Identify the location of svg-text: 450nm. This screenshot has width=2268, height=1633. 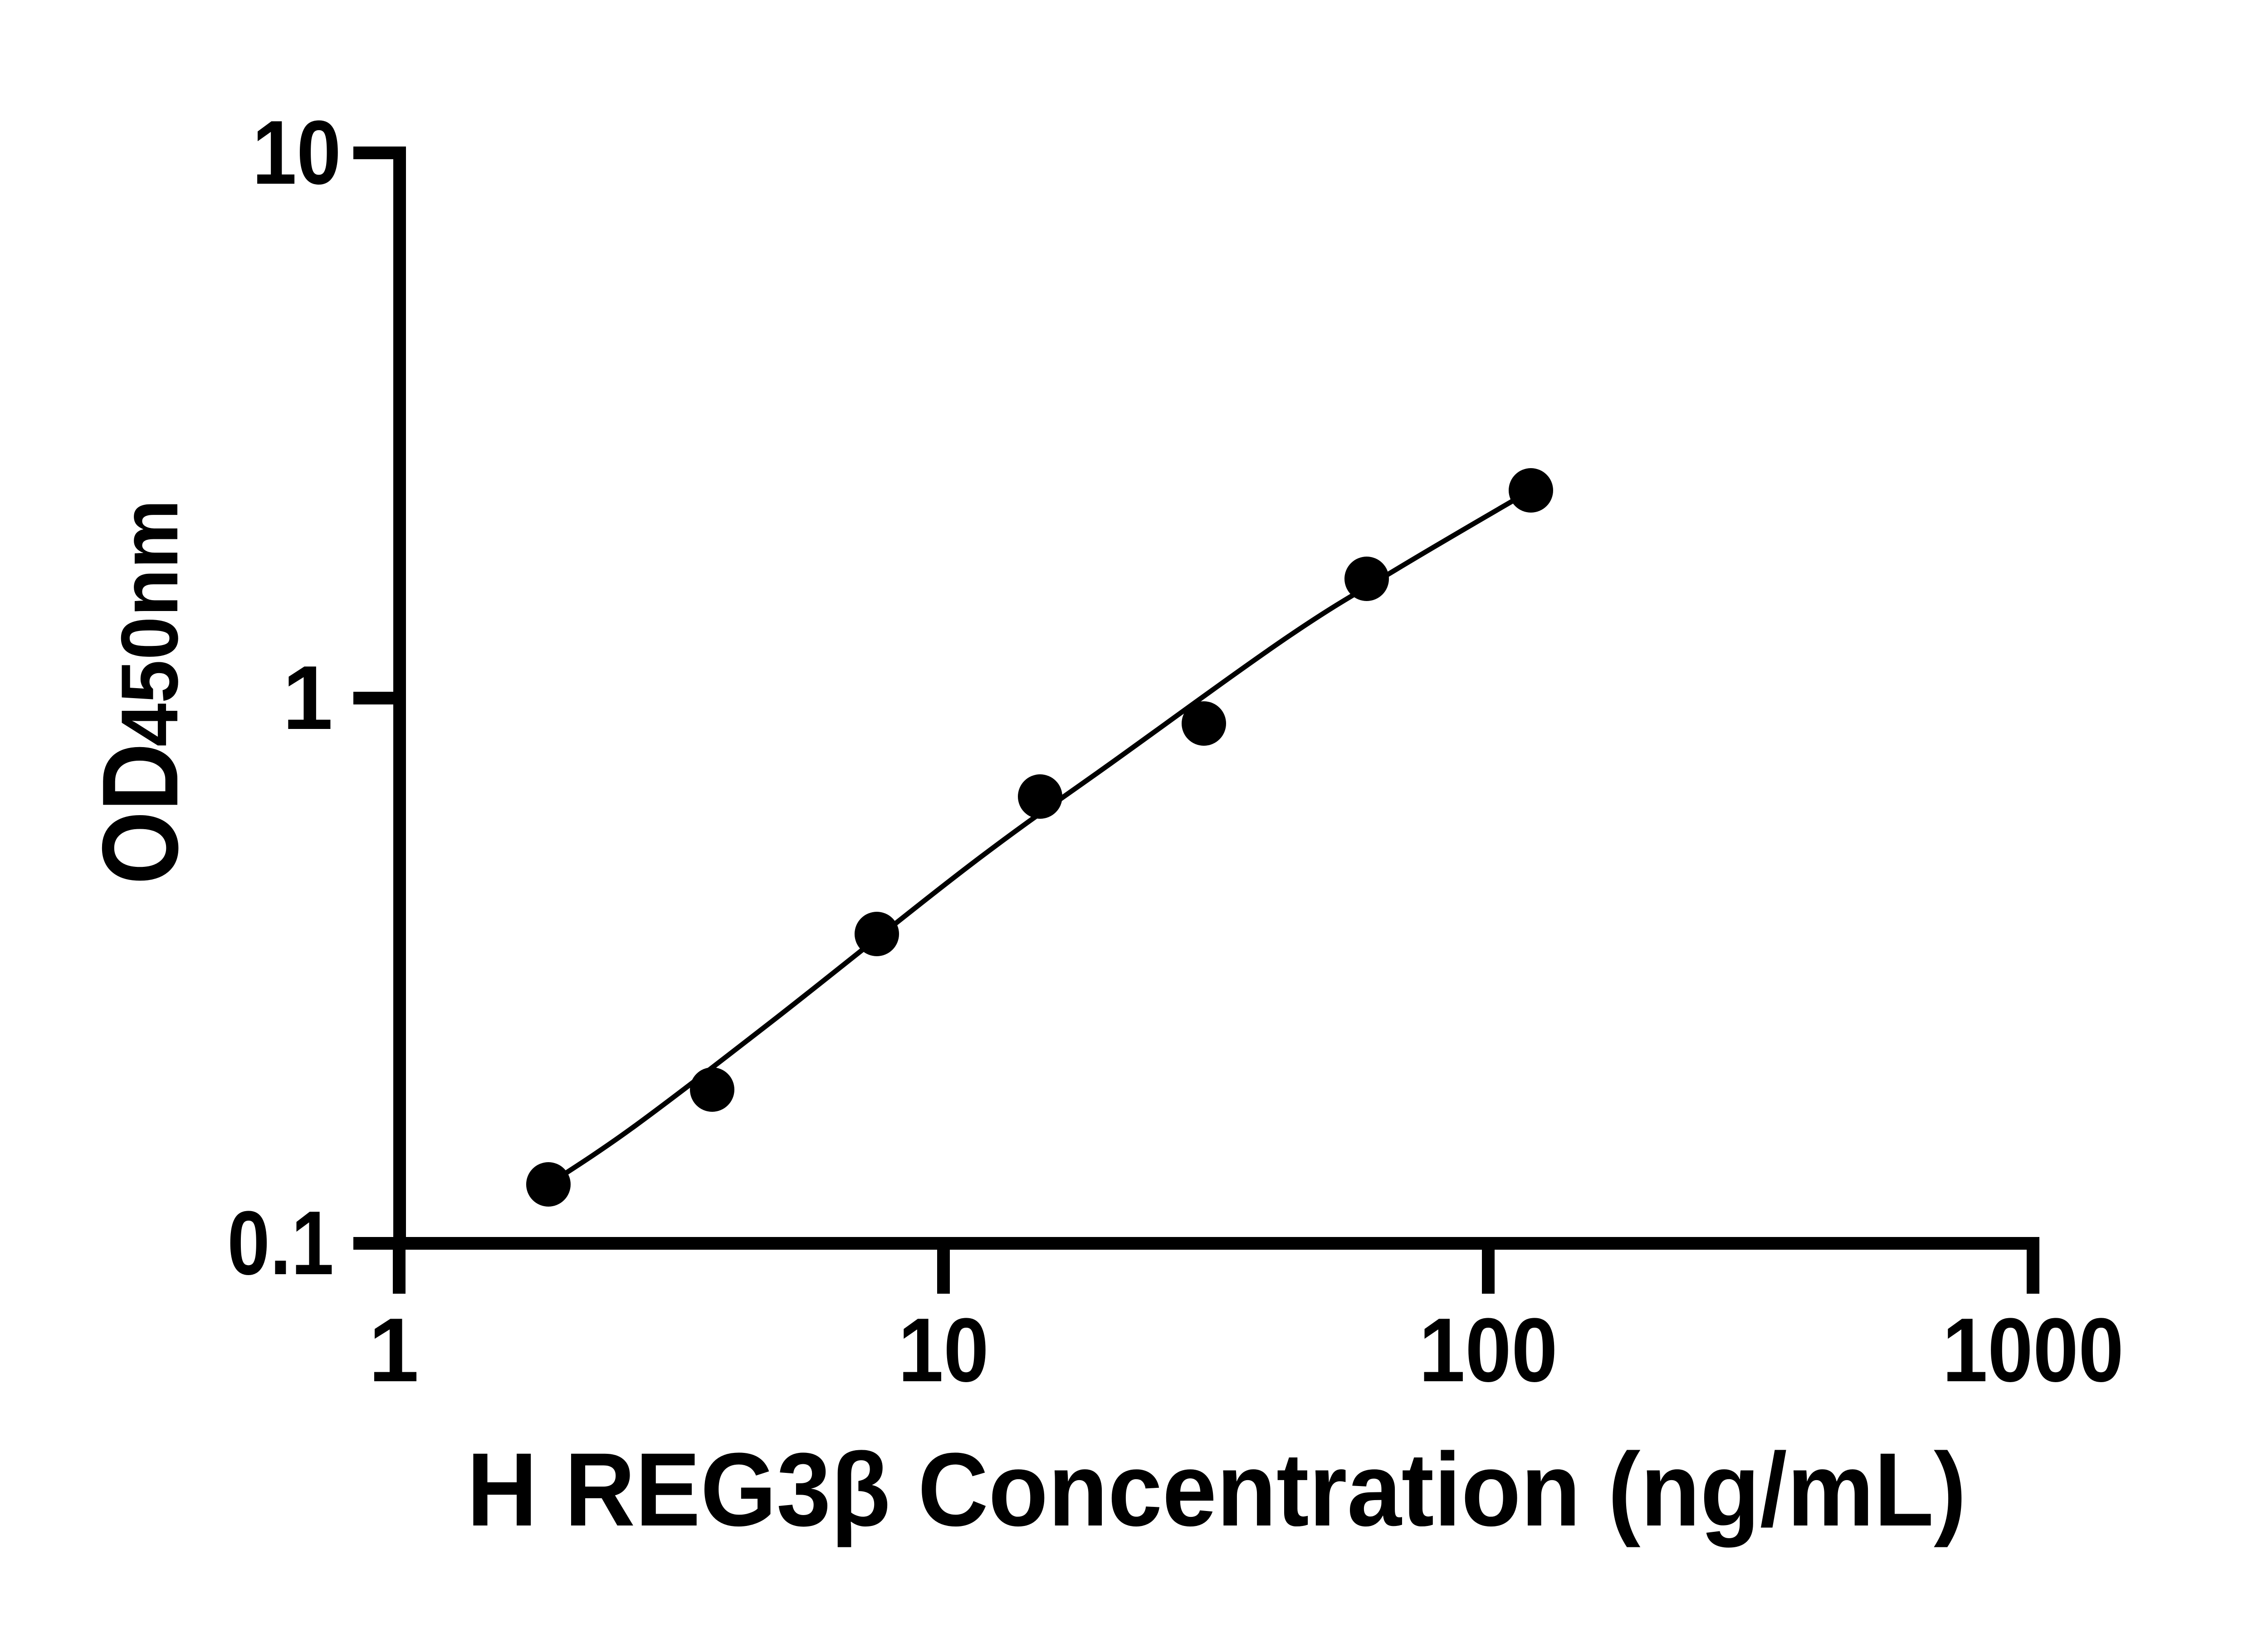
(150, 623).